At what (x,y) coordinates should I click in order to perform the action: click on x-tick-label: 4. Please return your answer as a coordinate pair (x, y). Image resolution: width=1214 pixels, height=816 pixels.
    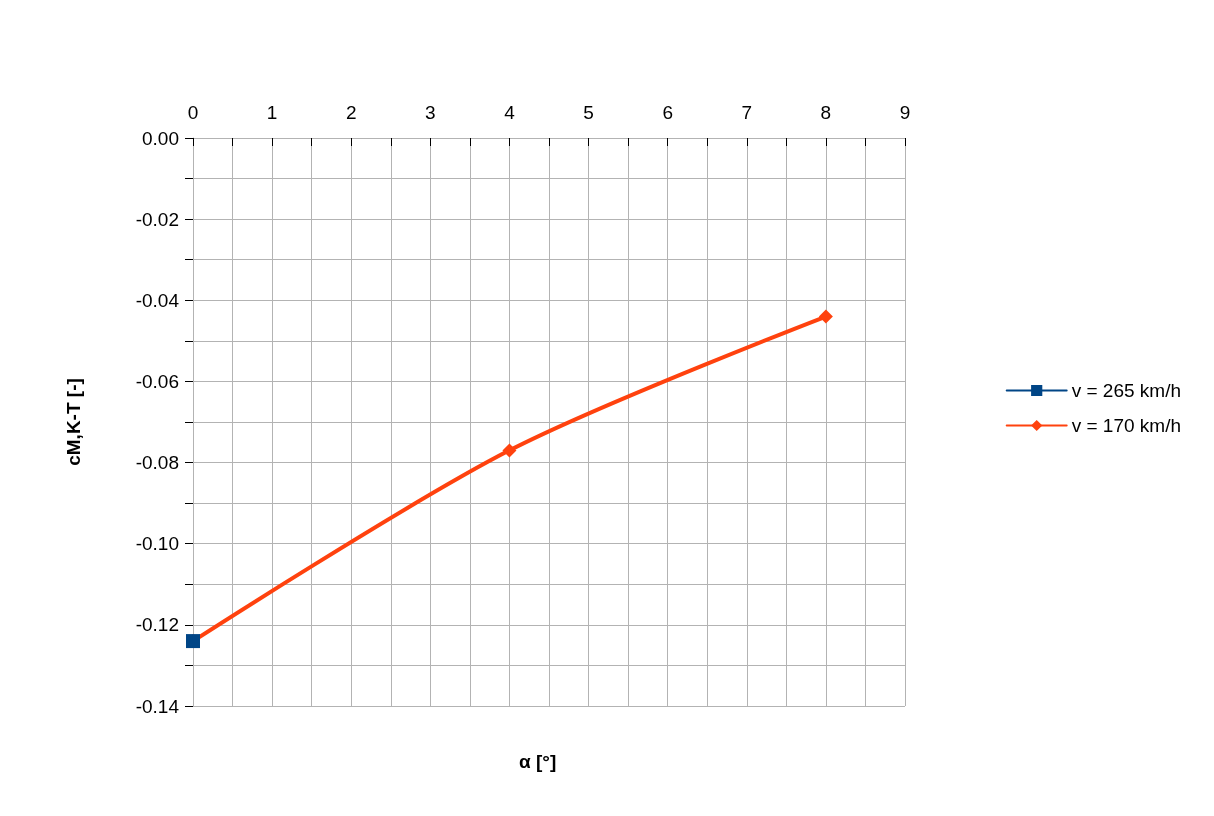
    Looking at the image, I should click on (510, 112).